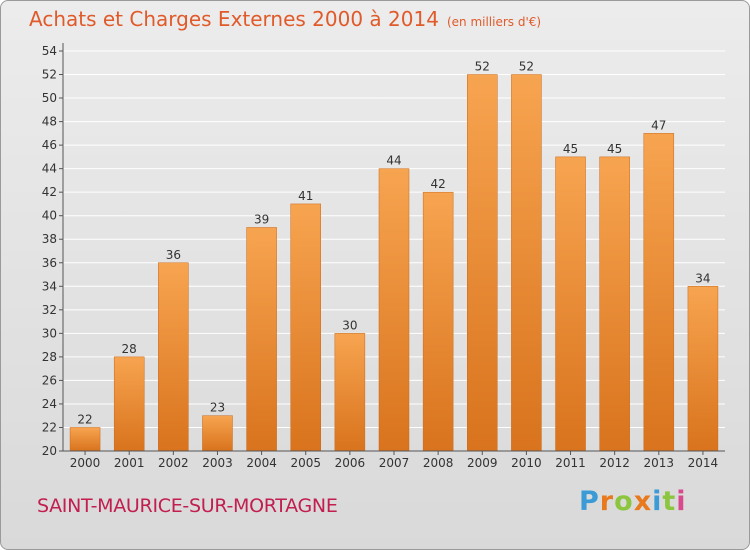  What do you see at coordinates (261, 219) in the screenshot?
I see `data-label-2004: 39` at bounding box center [261, 219].